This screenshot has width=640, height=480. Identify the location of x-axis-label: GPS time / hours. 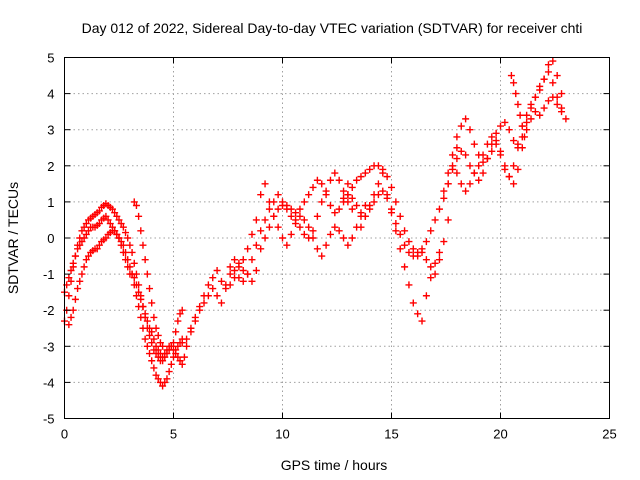
(334, 465).